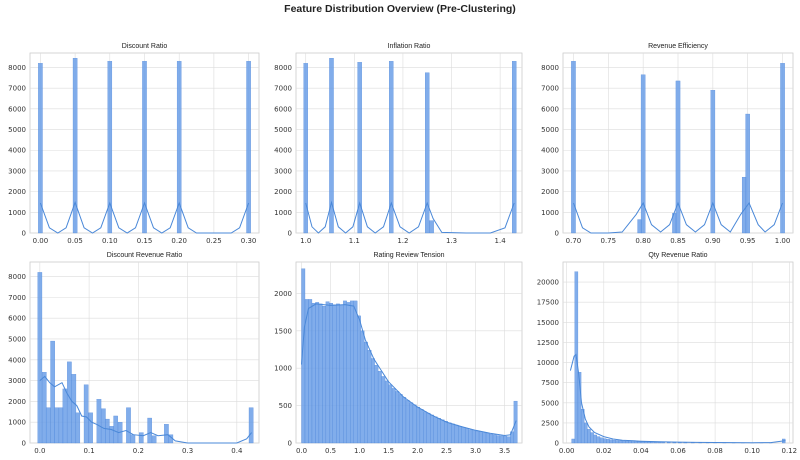  What do you see at coordinates (548, 323) in the screenshot?
I see `y-tick-label: 15000` at bounding box center [548, 323].